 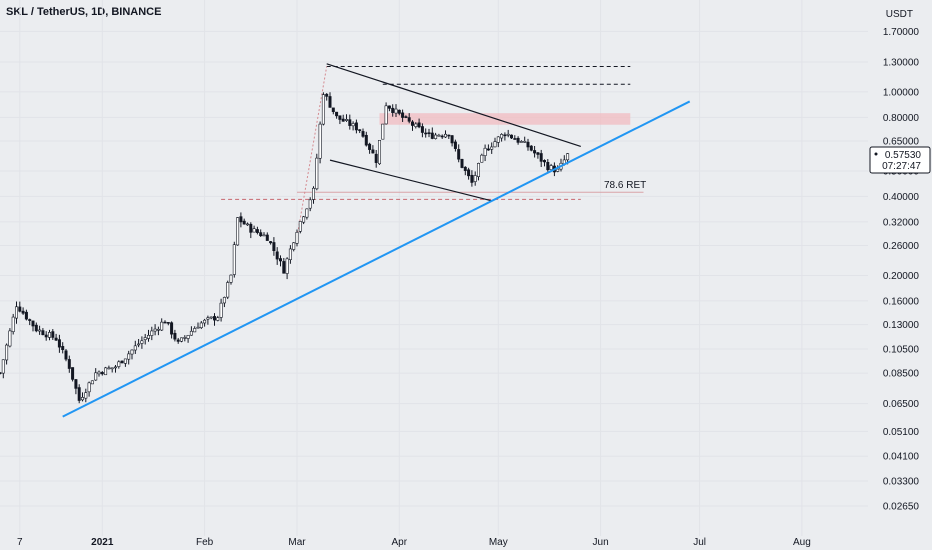 I want to click on countdown-label: 07:27:47, so click(x=901, y=166).